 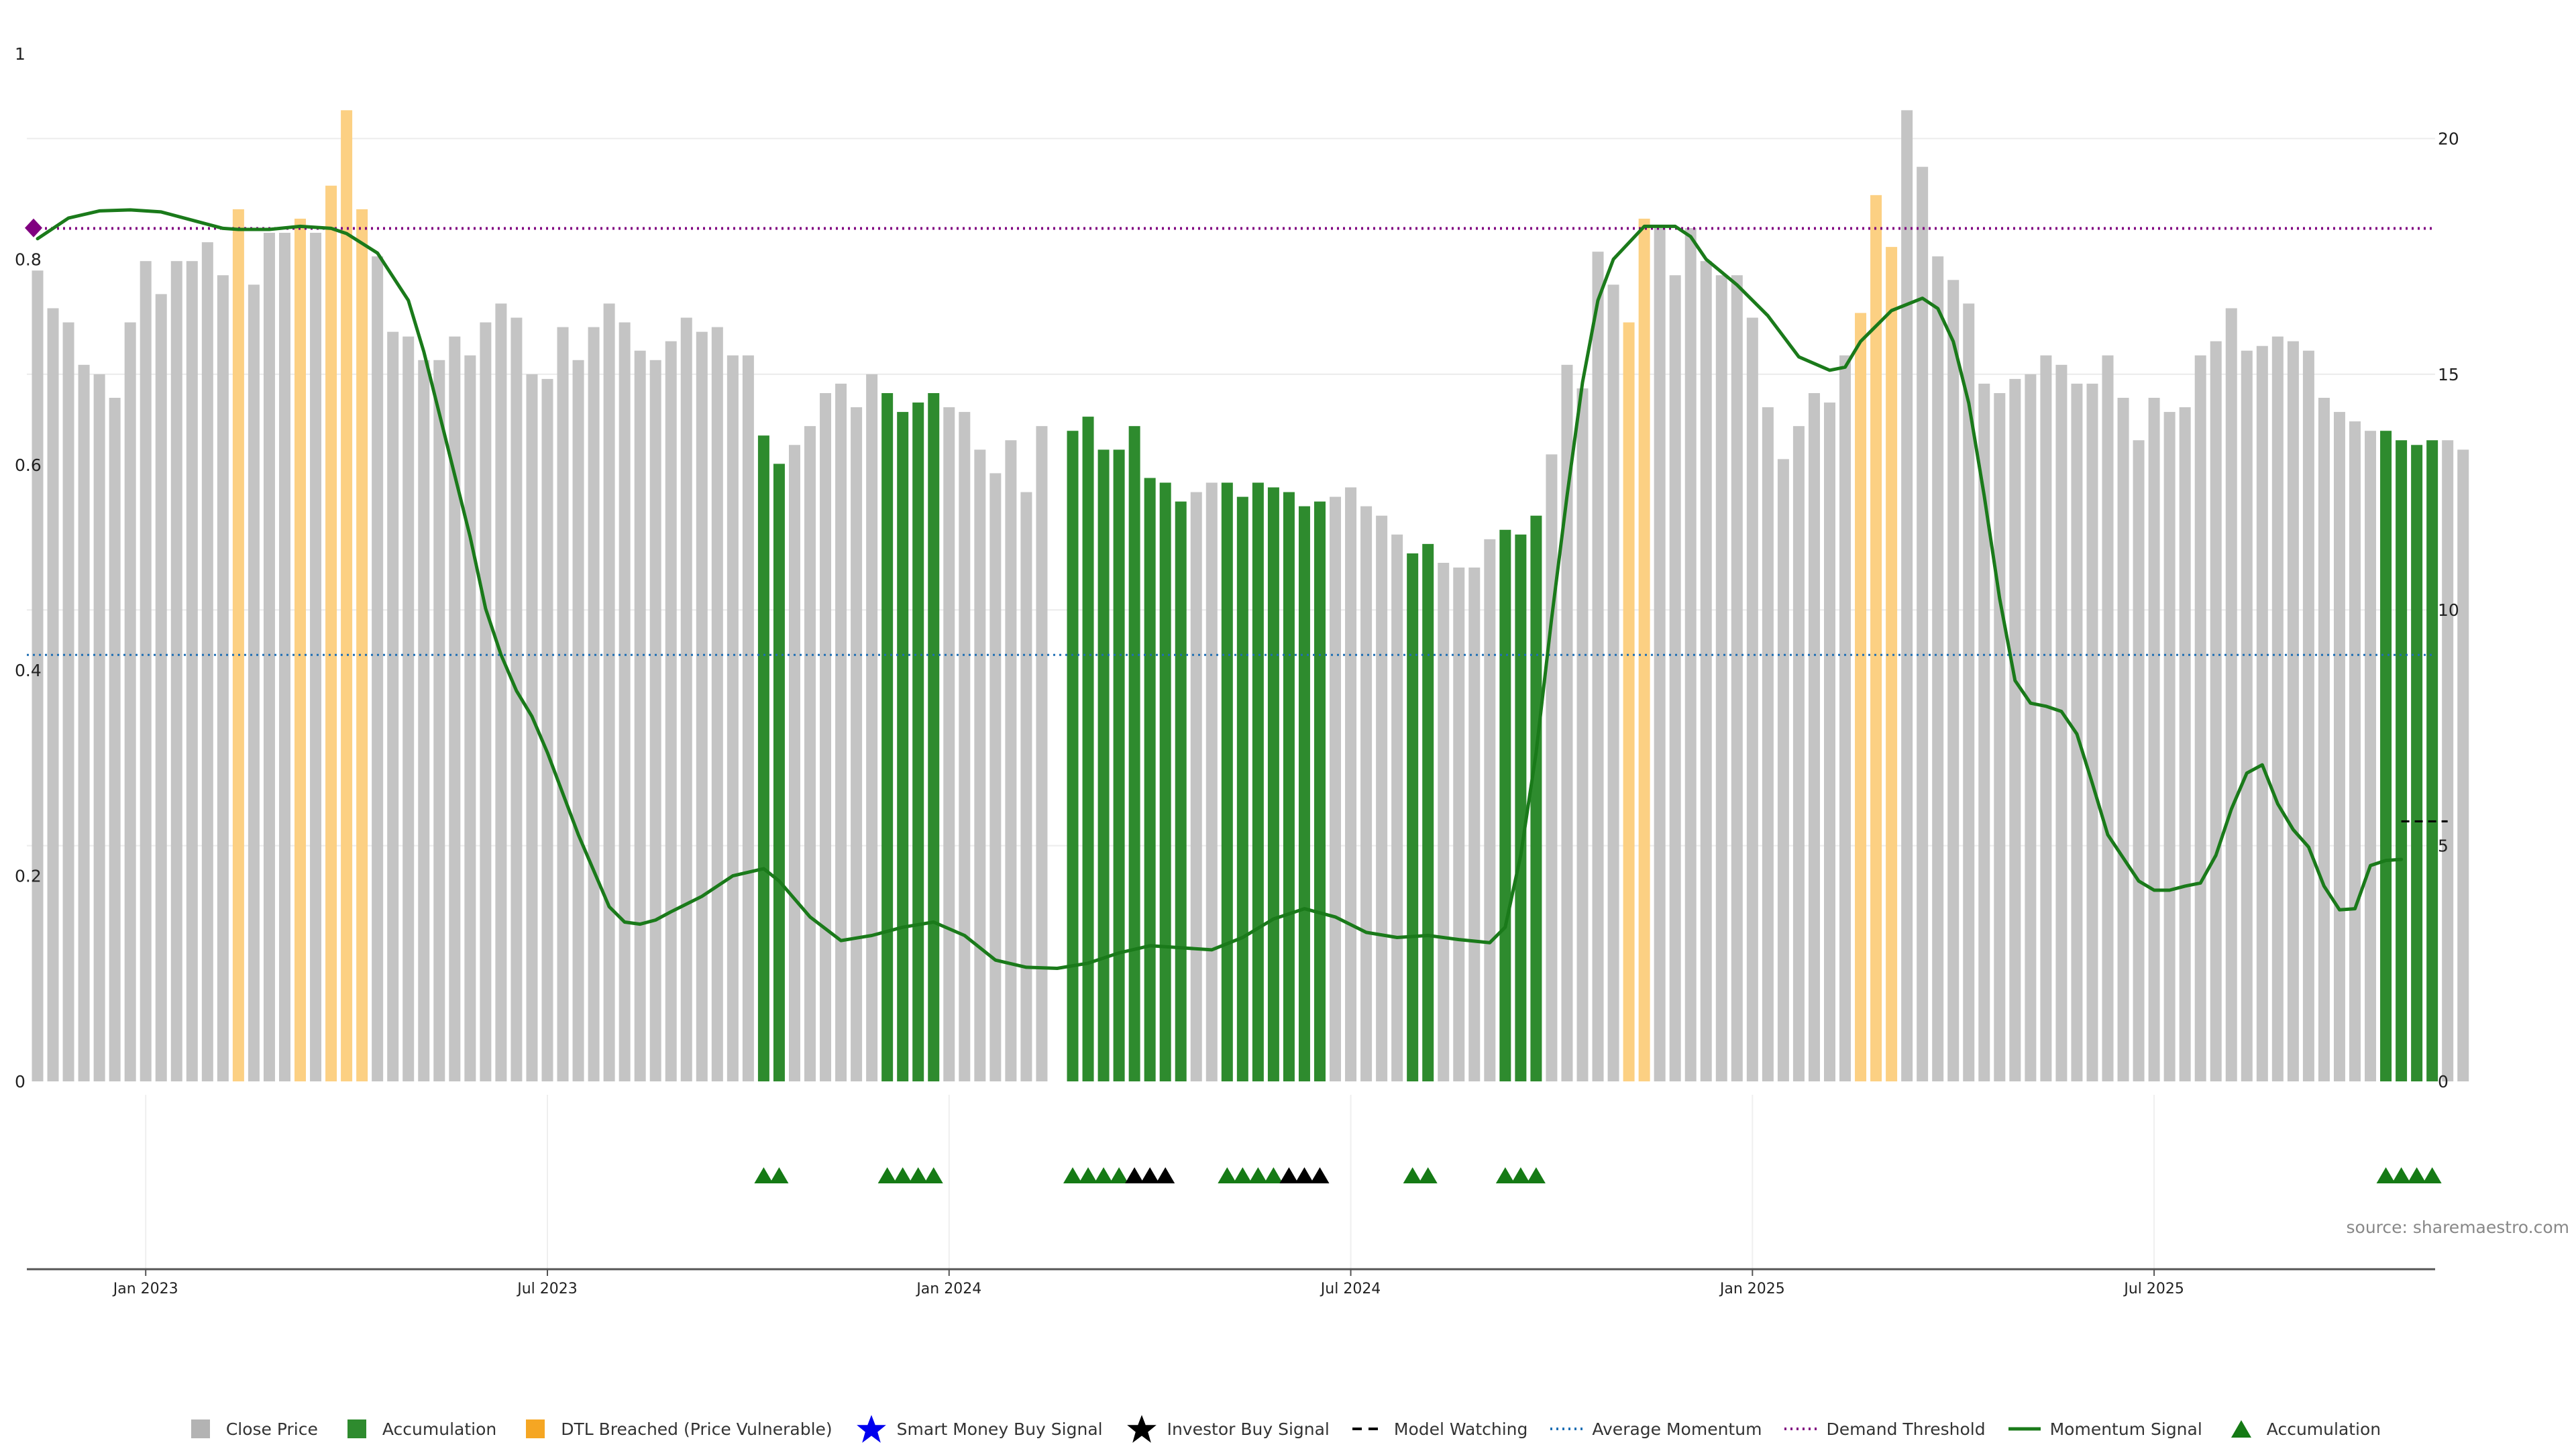 What do you see at coordinates (1460, 1429) in the screenshot?
I see `legend-label: Model Watching` at bounding box center [1460, 1429].